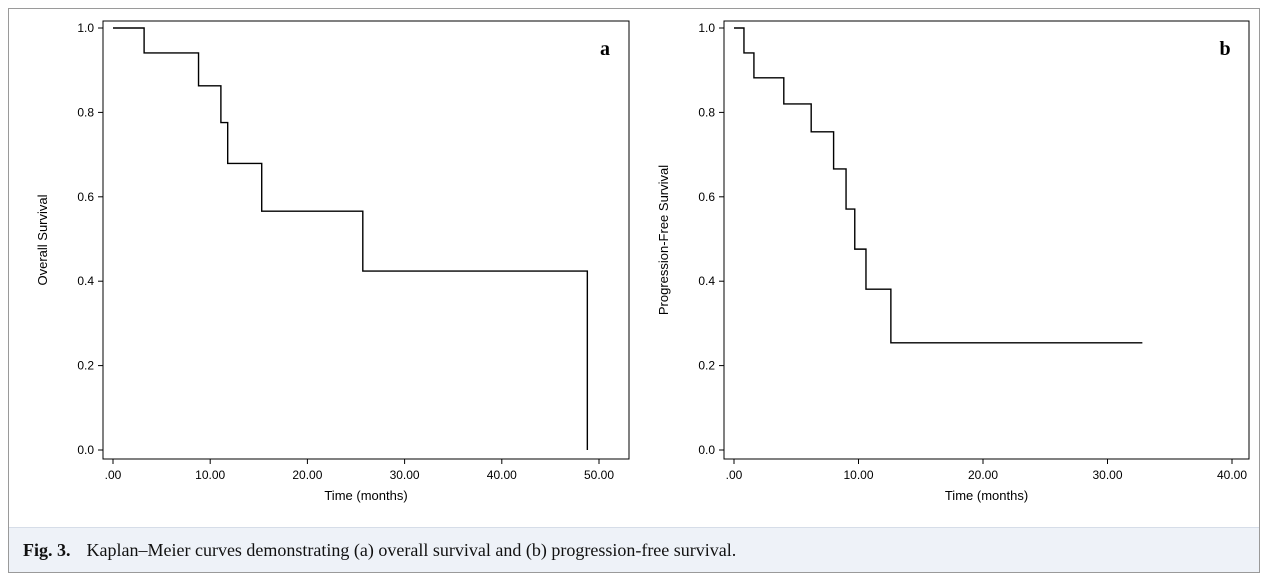 The image size is (1269, 581). Describe the element at coordinates (1224, 49) in the screenshot. I see `panel-letter: b` at that location.